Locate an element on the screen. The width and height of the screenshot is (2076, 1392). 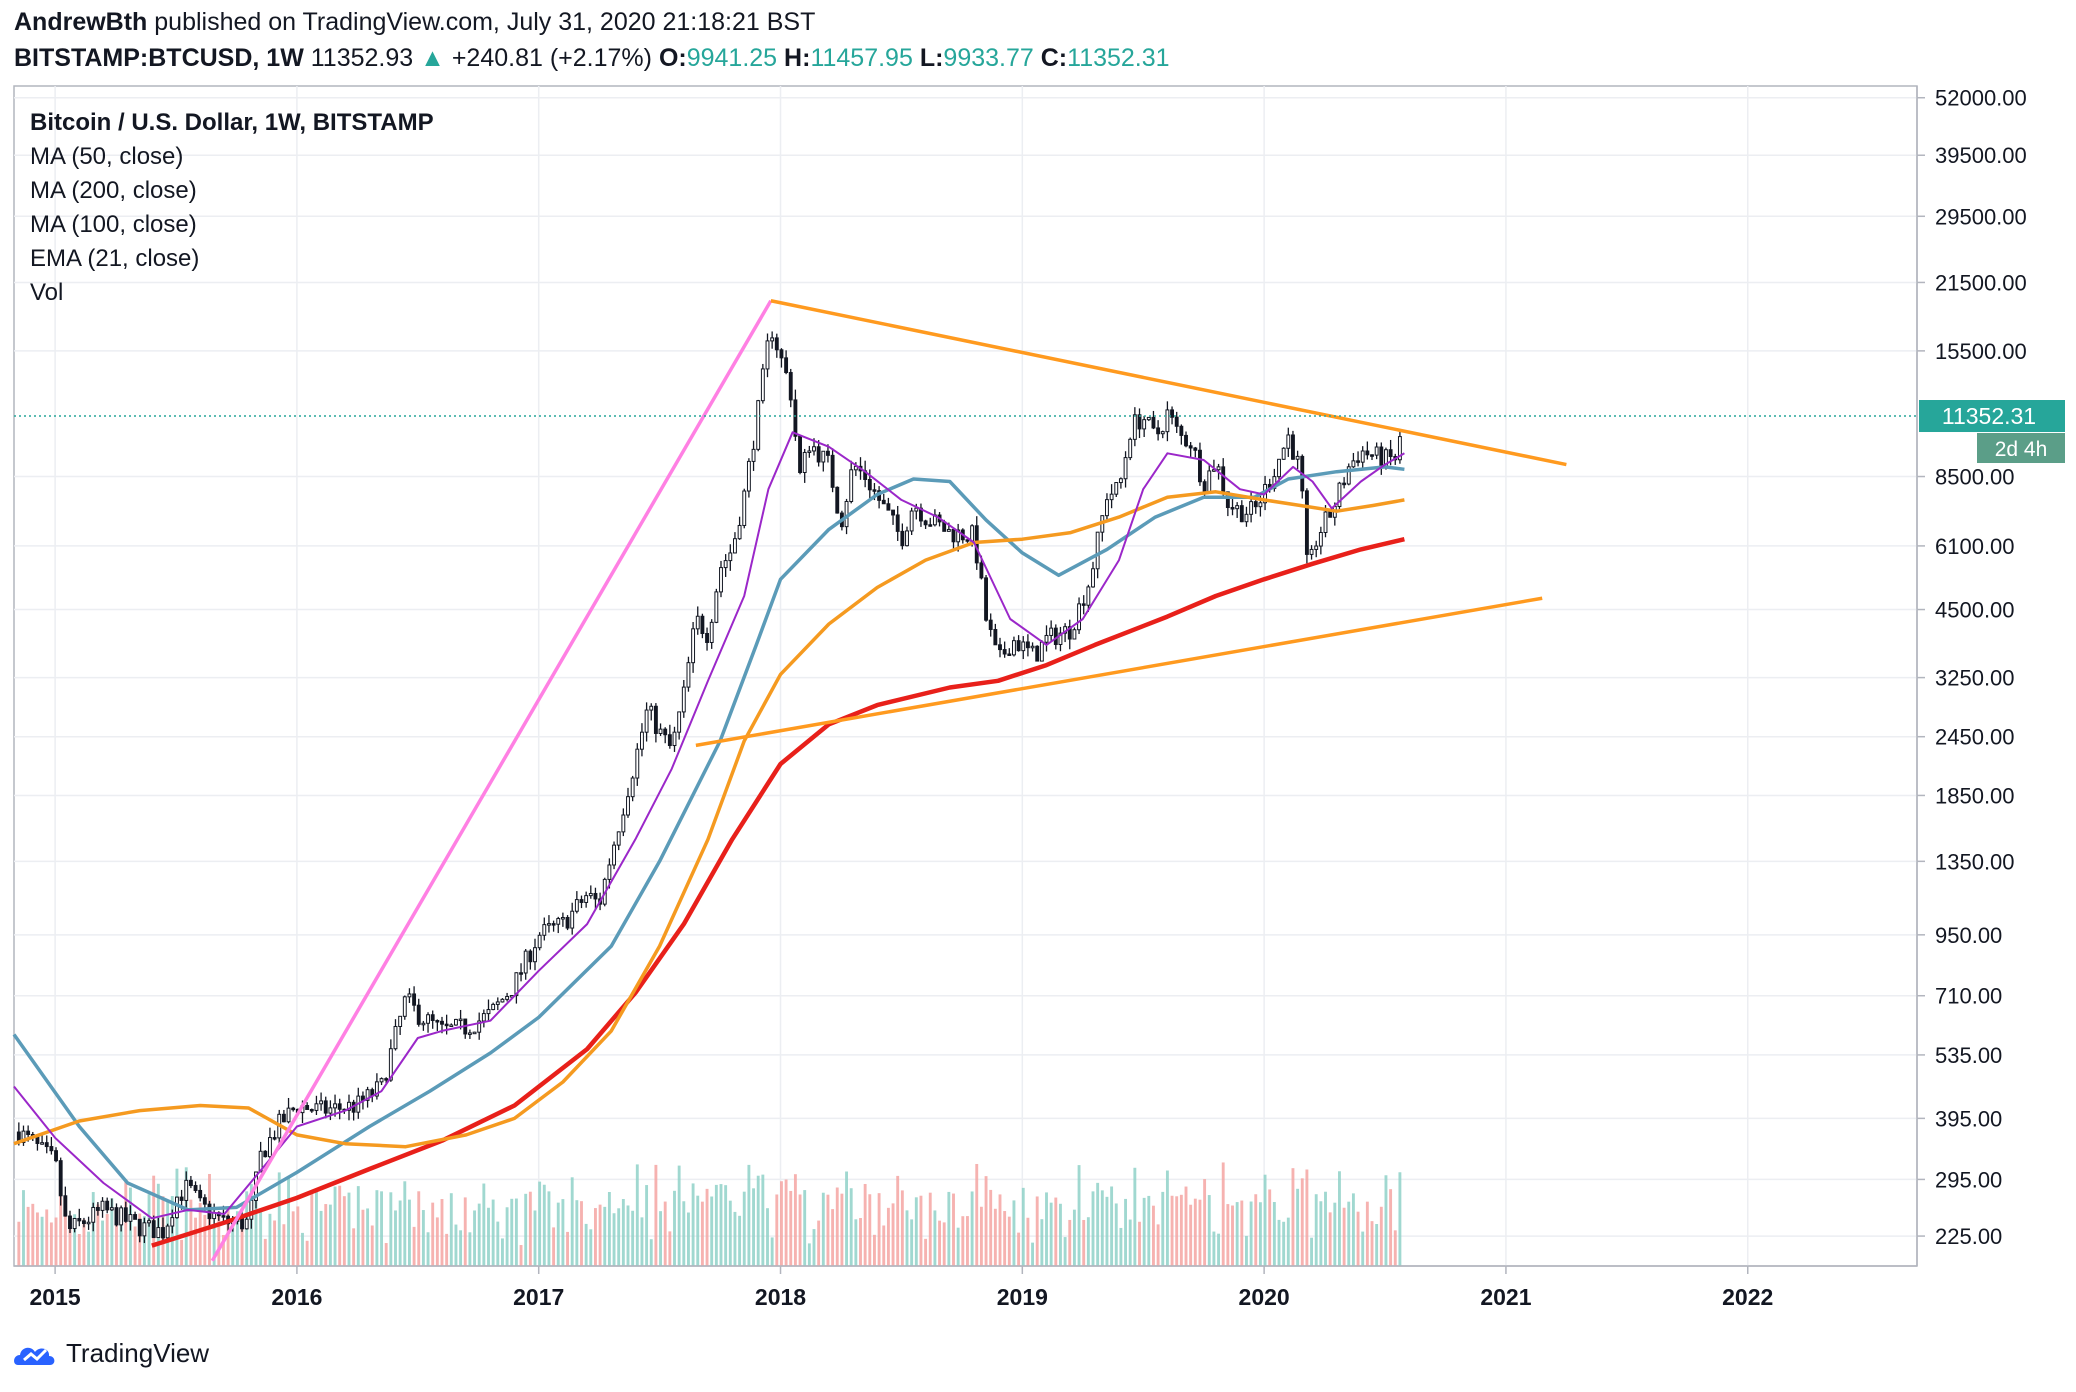
countdown-label: 2d 4h is located at coordinates (2021, 449).